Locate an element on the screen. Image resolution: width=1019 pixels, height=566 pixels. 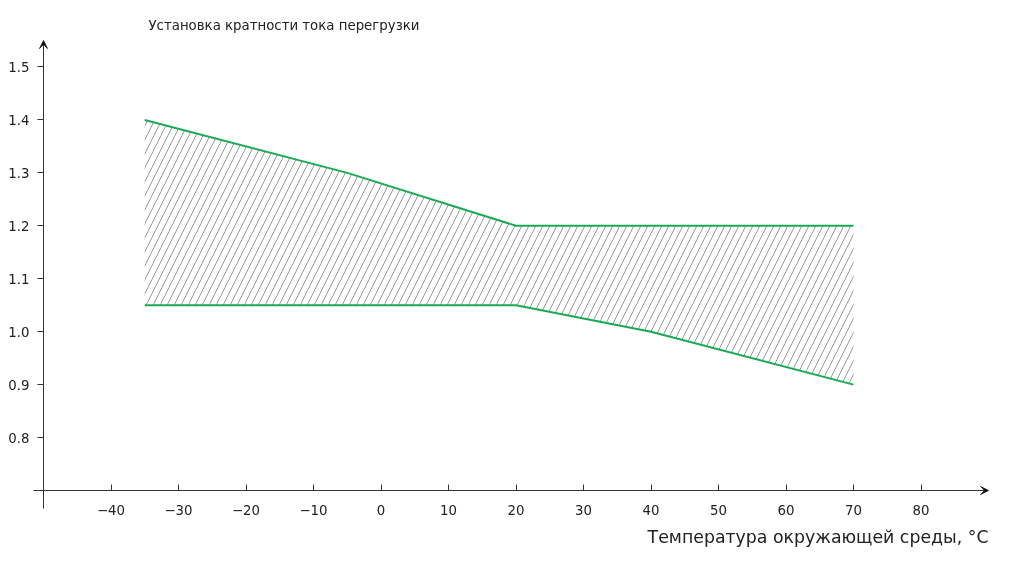
y-tick-label: 1.1 is located at coordinates (19, 279).